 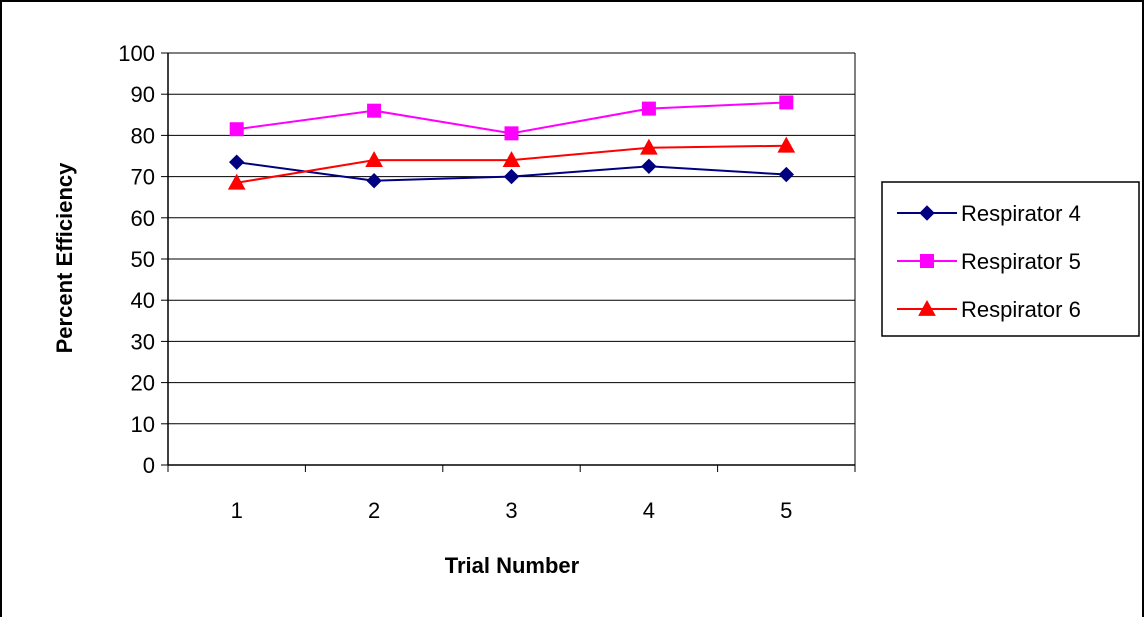 What do you see at coordinates (1021, 261) in the screenshot?
I see `legend-label: Respirator 5` at bounding box center [1021, 261].